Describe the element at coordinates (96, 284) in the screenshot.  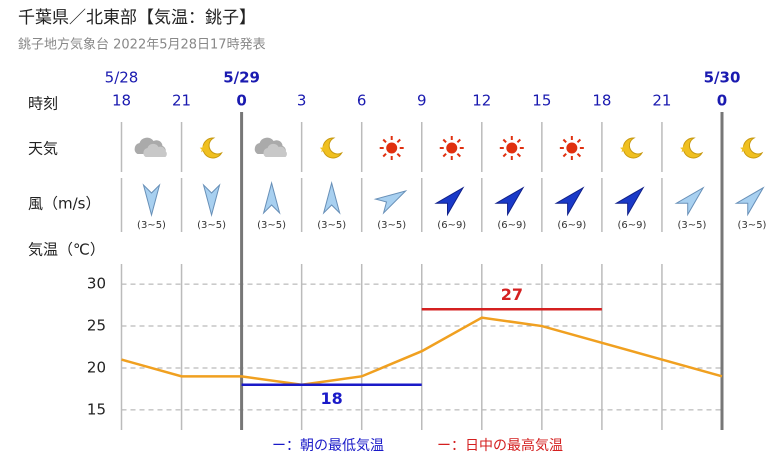
I see `y-tick-label: 30` at that location.